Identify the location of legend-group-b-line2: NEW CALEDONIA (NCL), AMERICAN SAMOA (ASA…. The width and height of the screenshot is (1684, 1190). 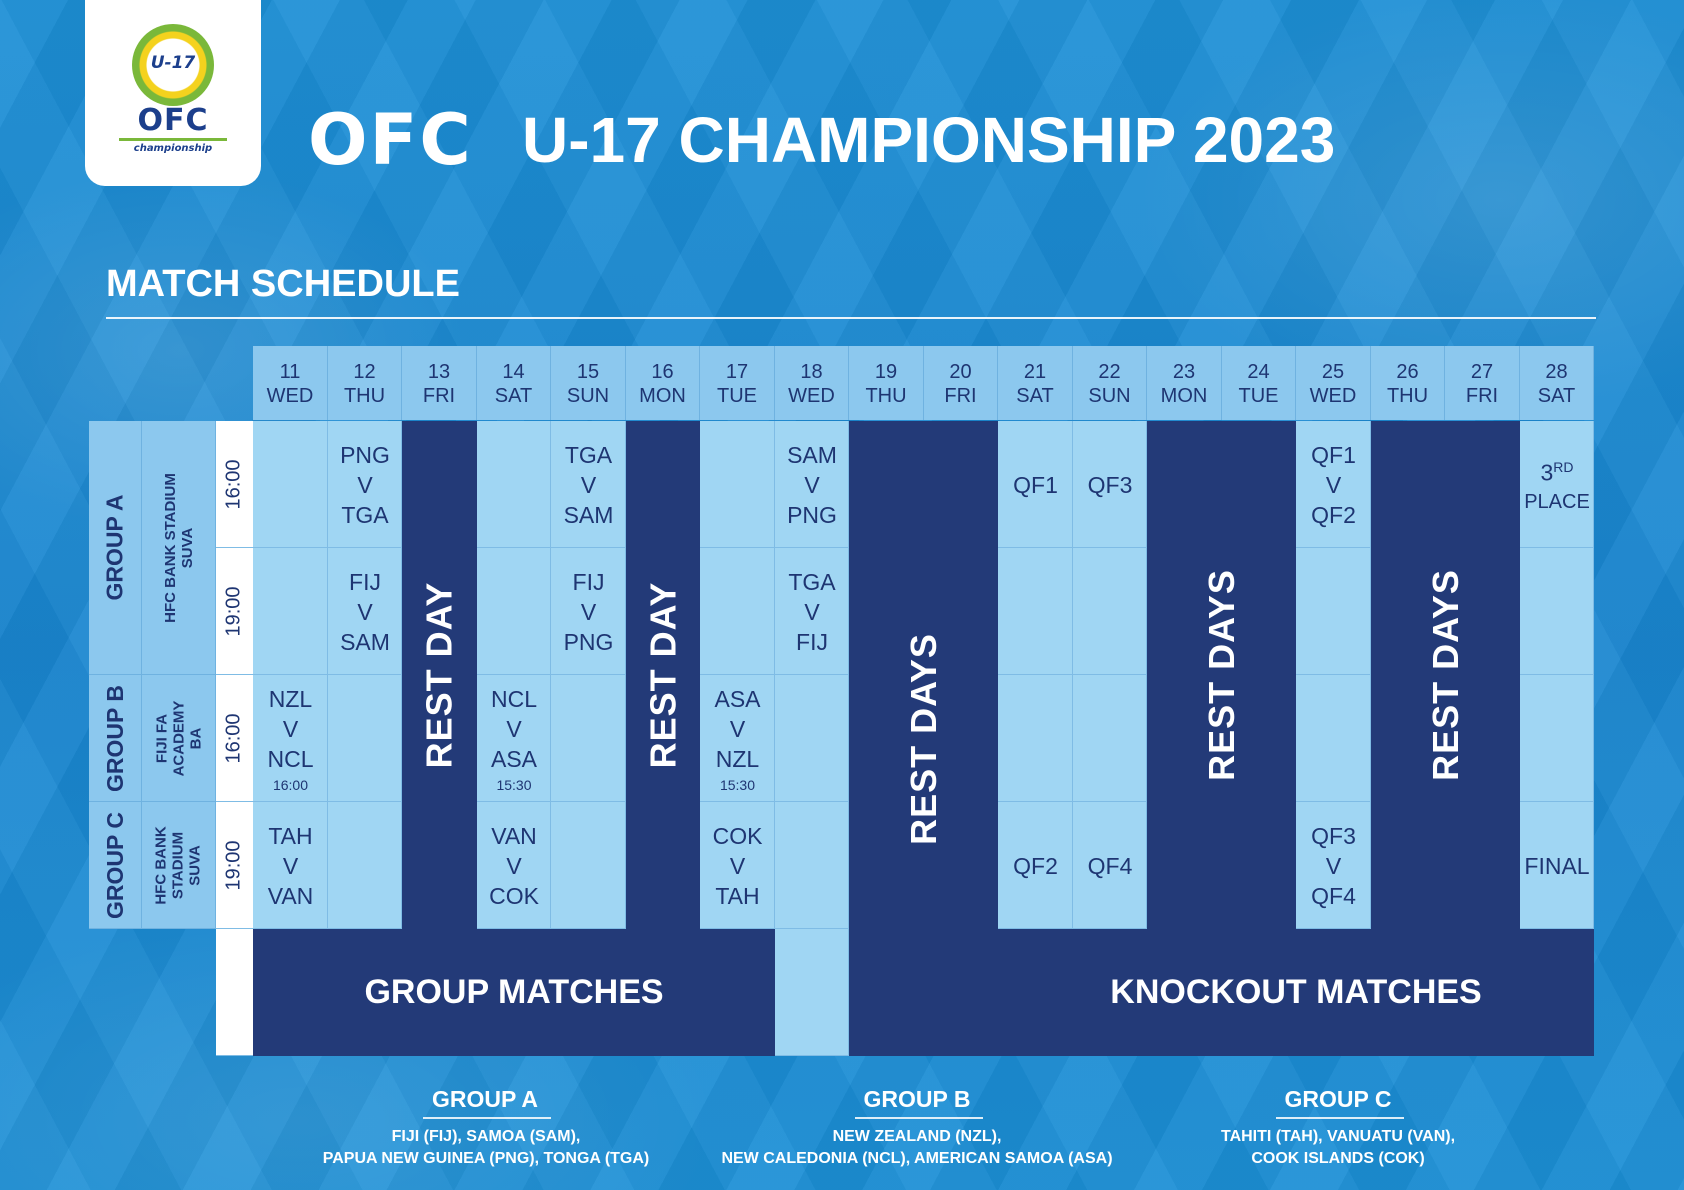
(917, 1158).